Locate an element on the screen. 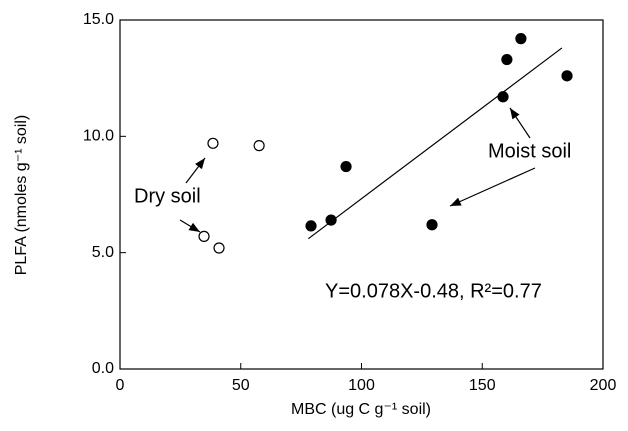 The width and height of the screenshot is (628, 431). y-tick-label: 10.0 is located at coordinates (98, 136).